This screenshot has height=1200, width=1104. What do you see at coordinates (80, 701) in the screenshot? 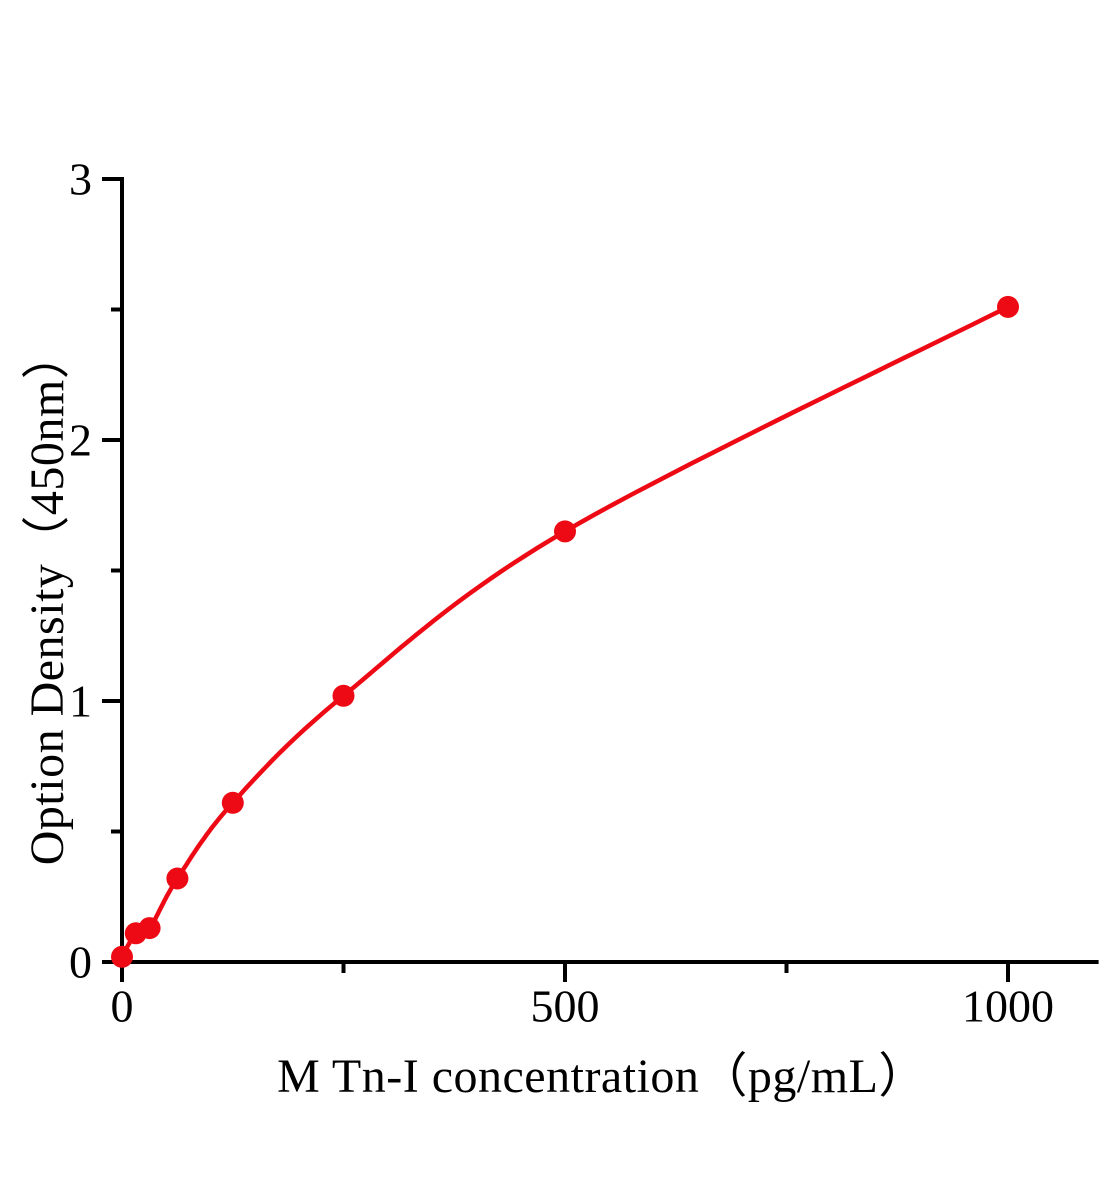
I see `y-tick-label: 1` at bounding box center [80, 701].